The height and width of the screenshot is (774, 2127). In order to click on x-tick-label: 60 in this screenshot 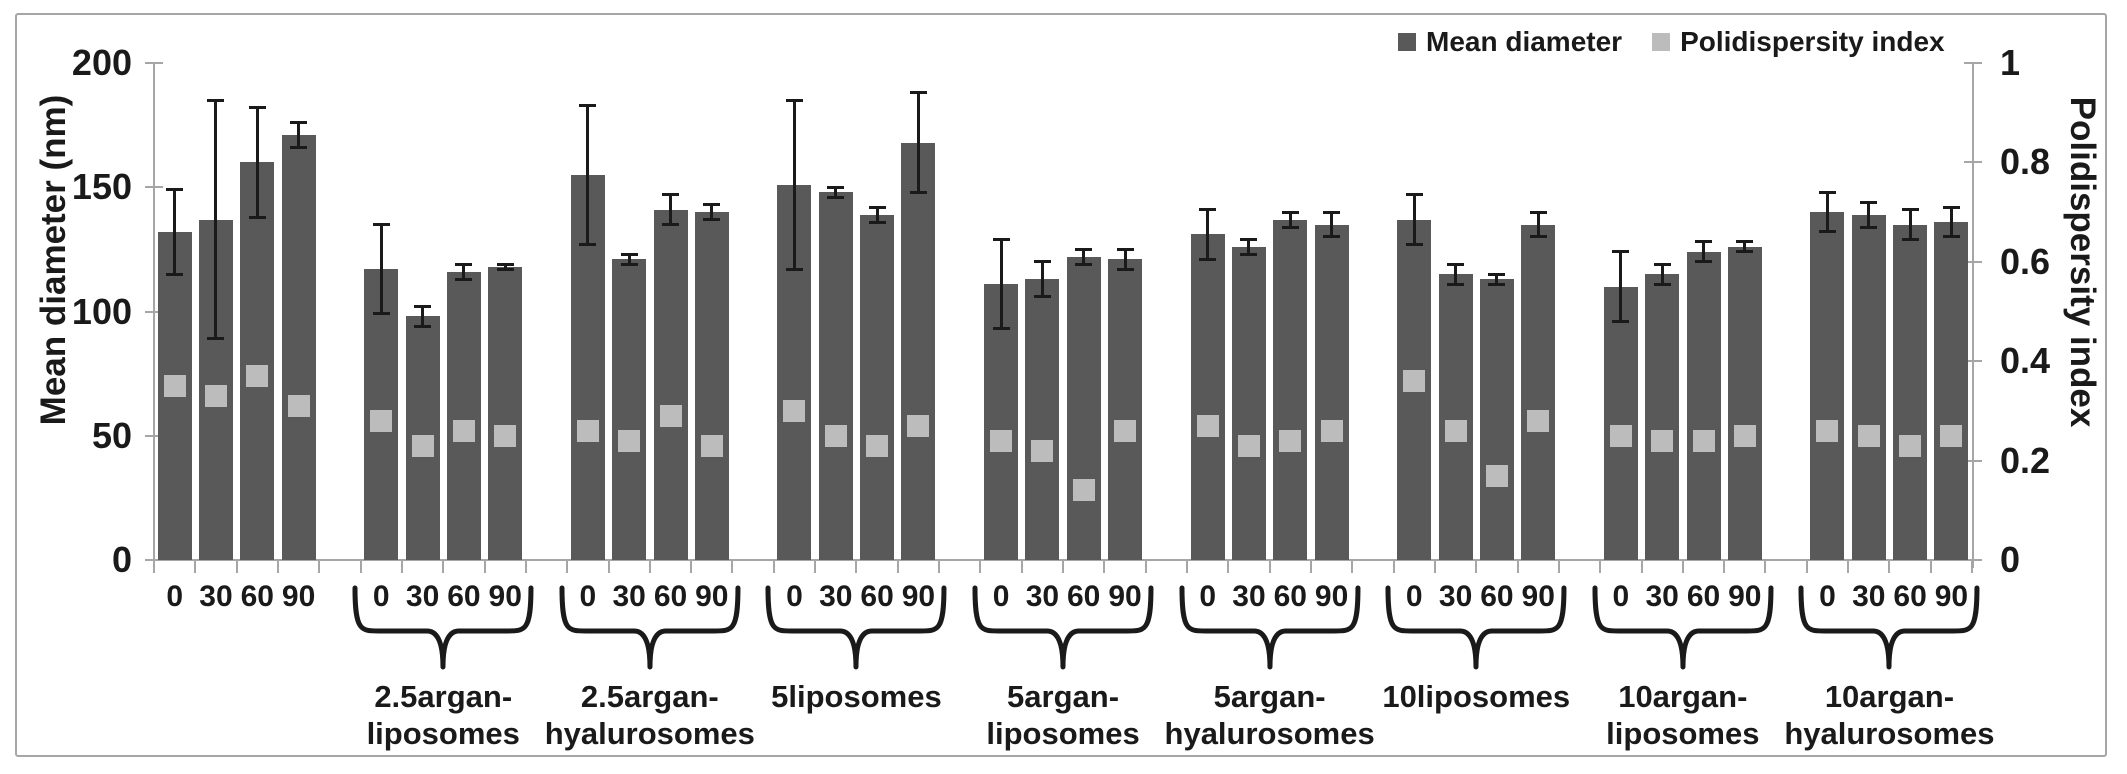, I will do `click(670, 596)`.